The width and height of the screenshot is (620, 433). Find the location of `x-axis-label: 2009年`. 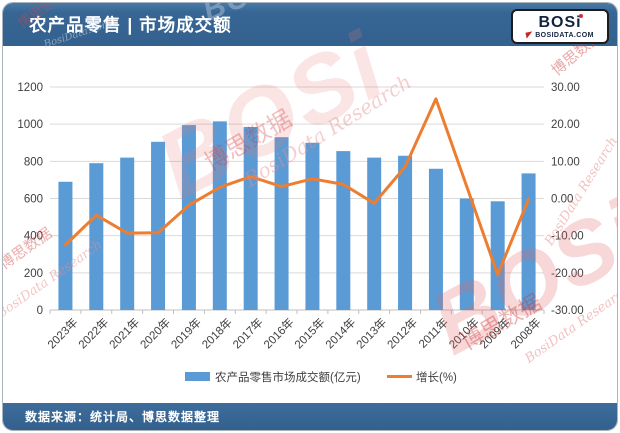

x-axis-label: 2009年 is located at coordinates (495, 333).